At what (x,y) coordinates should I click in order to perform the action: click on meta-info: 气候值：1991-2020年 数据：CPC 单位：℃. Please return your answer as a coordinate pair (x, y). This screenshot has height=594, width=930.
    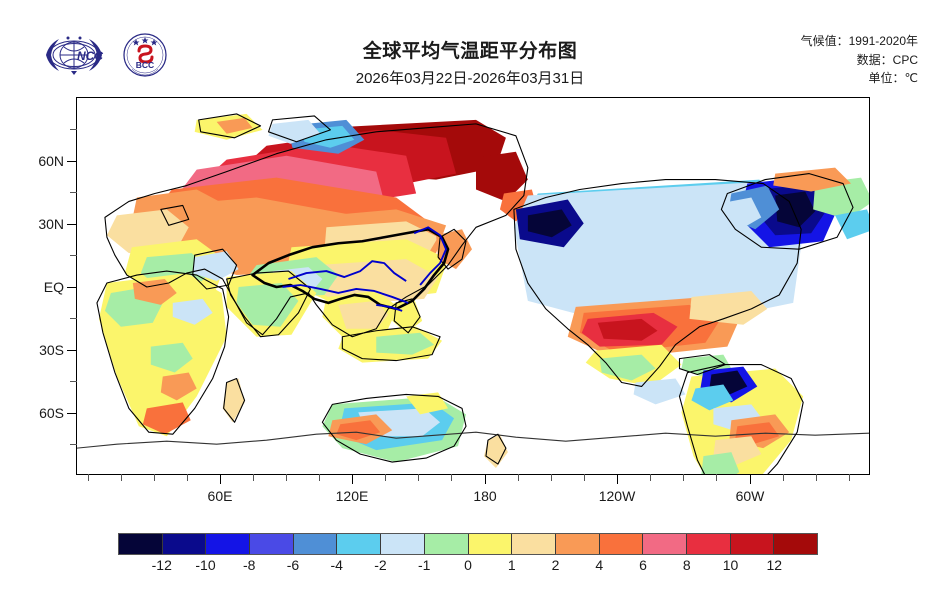
    Looking at the image, I should click on (859, 60).